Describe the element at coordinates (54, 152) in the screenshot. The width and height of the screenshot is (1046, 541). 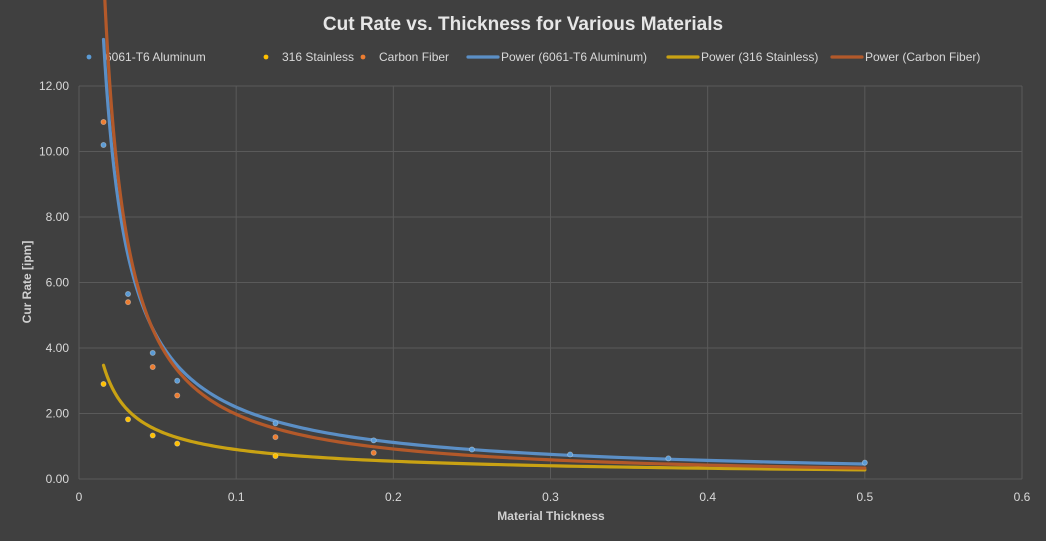
I see `y-tick-label: 10.00` at that location.